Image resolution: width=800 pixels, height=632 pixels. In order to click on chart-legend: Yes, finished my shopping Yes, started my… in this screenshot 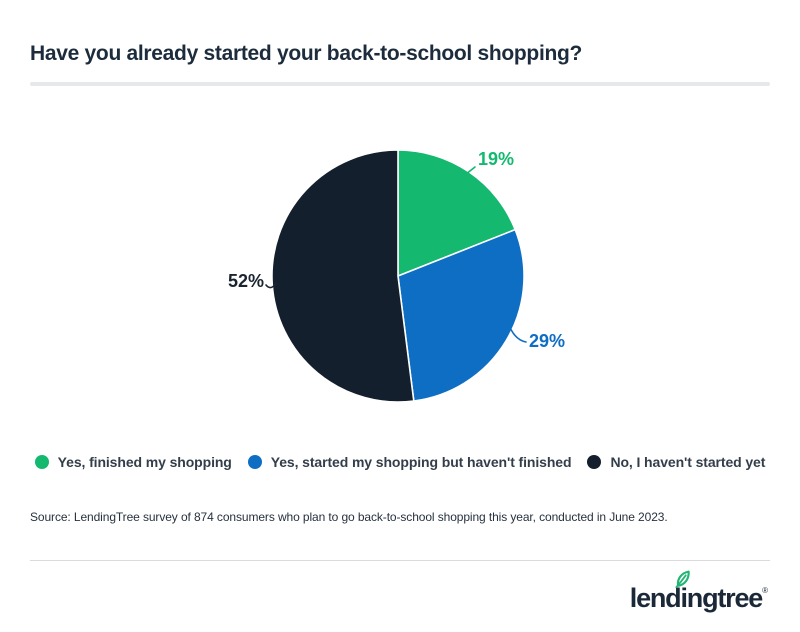, I will do `click(400, 462)`.